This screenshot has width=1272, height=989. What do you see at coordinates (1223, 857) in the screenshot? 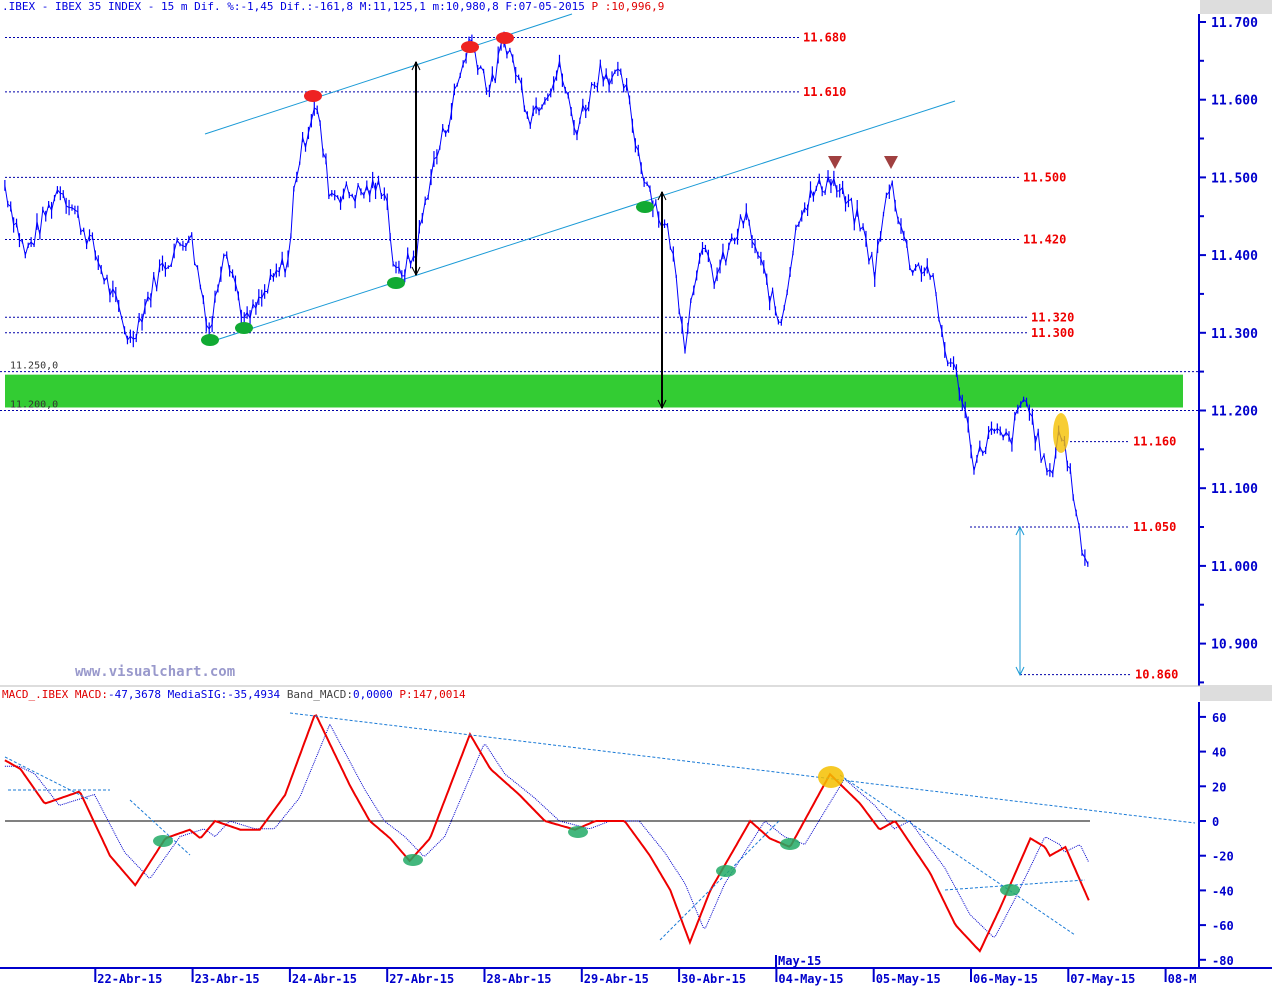
I see `macd-tick-label: -20` at bounding box center [1223, 857].